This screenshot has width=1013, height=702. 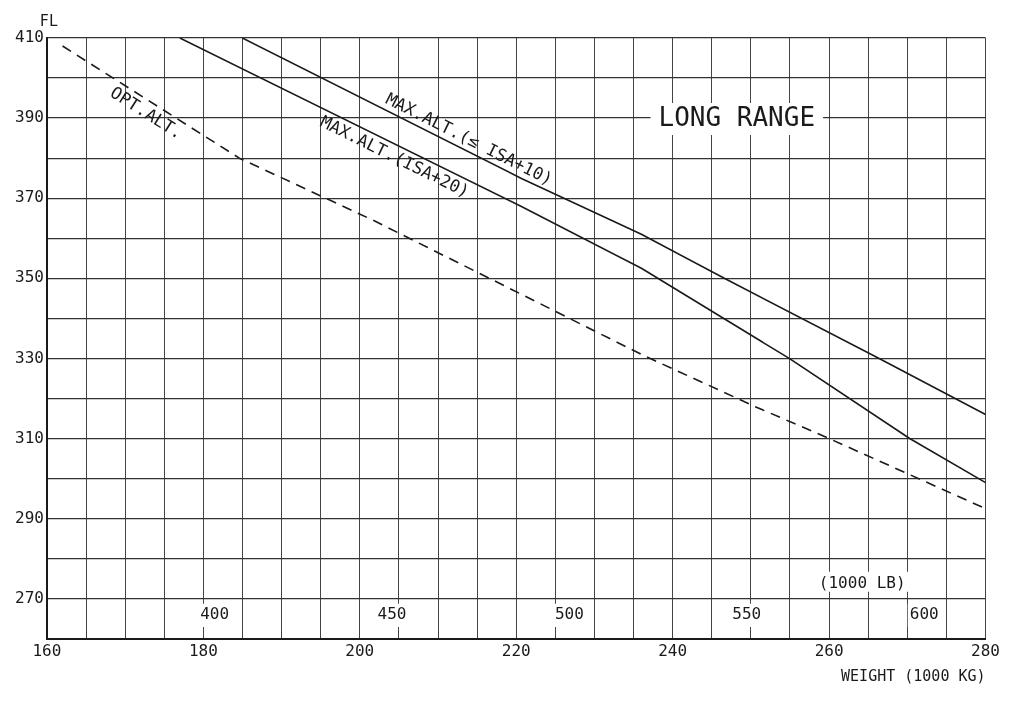 What do you see at coordinates (737, 116) in the screenshot?
I see `text: LONG RANGE` at bounding box center [737, 116].